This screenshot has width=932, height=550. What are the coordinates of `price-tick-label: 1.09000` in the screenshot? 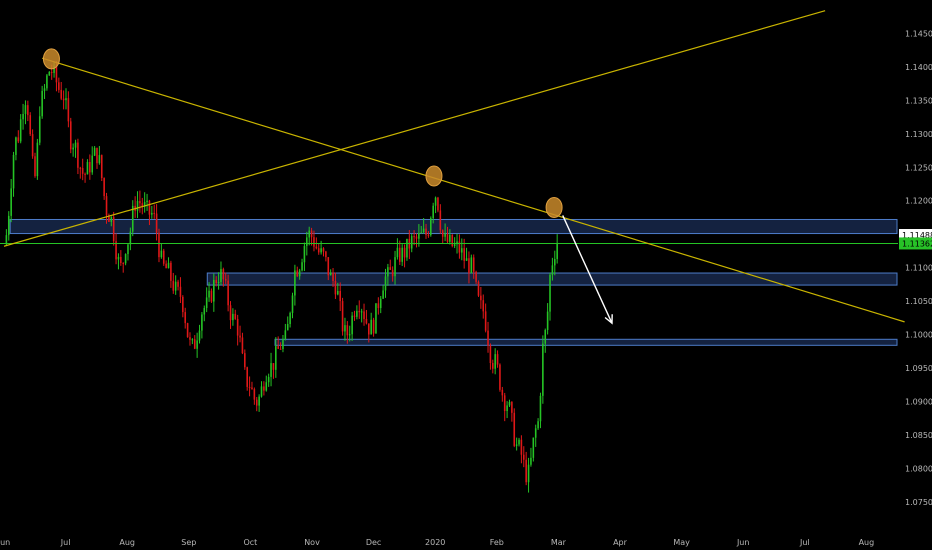 It's located at (918, 402).